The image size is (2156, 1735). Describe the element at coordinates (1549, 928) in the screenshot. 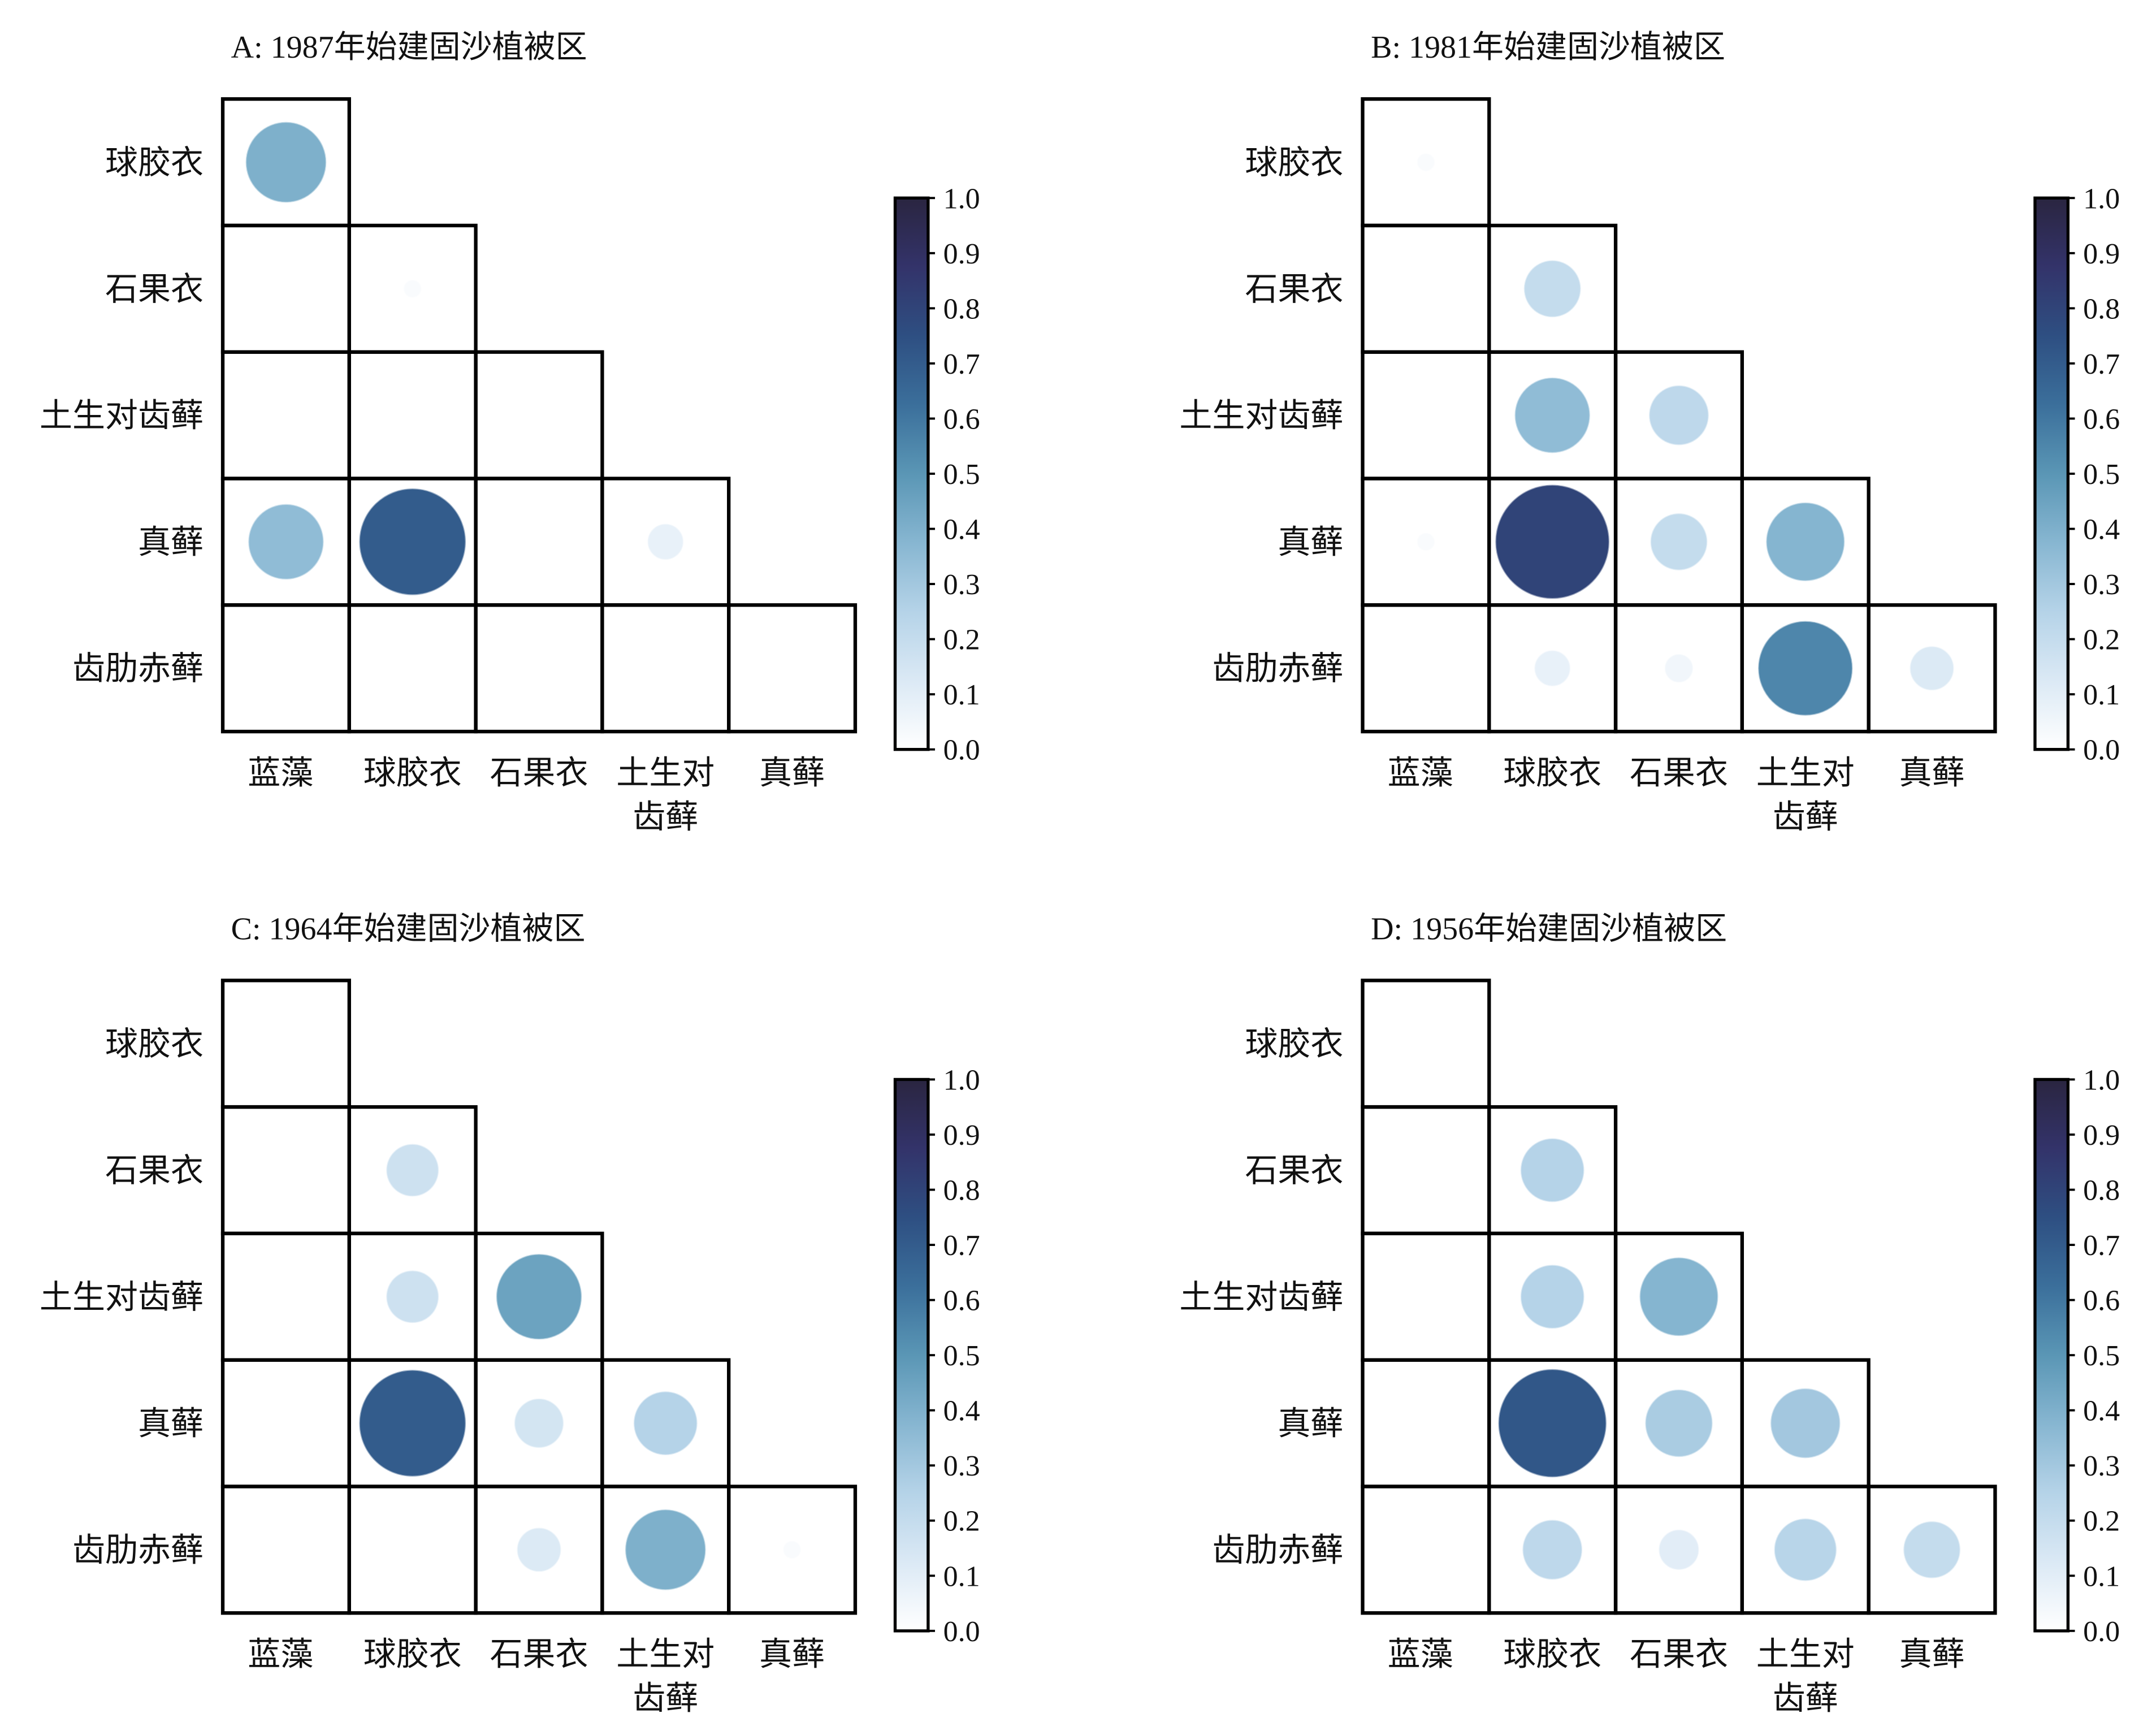

I see `panel-title: D: 1956年始建固沙植被区` at that location.